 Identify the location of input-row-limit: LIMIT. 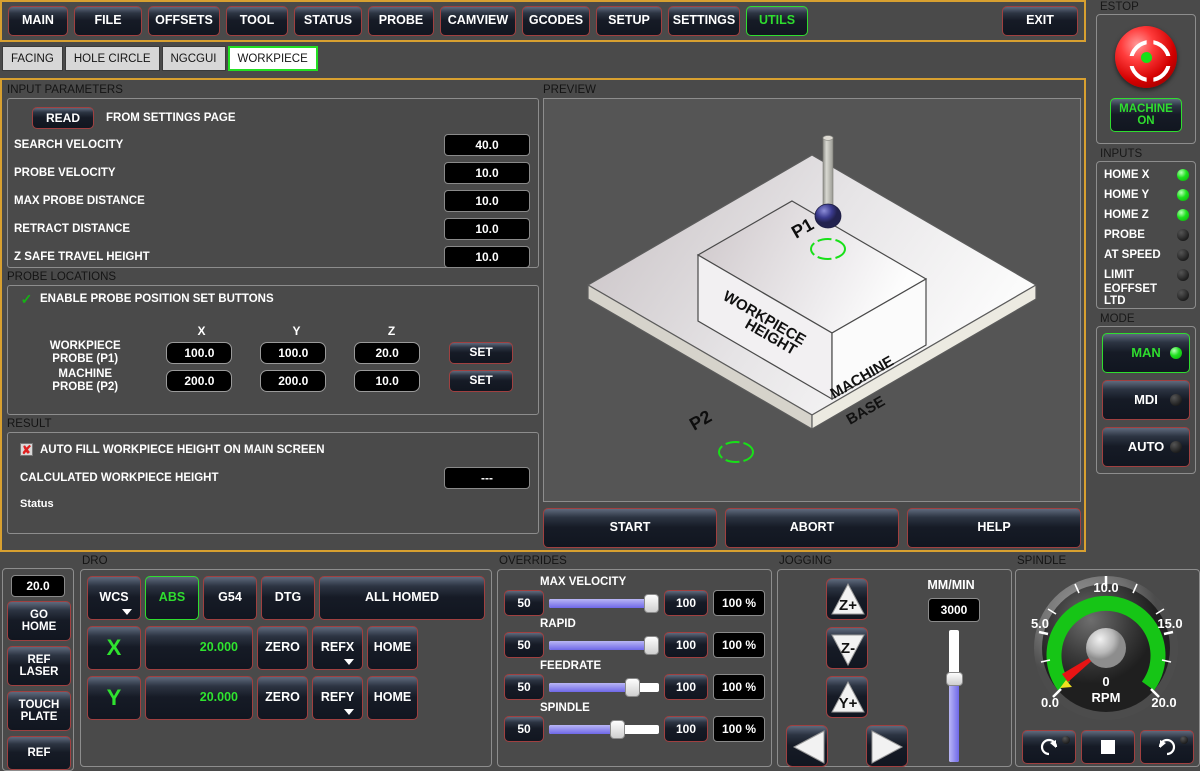
(1146, 275).